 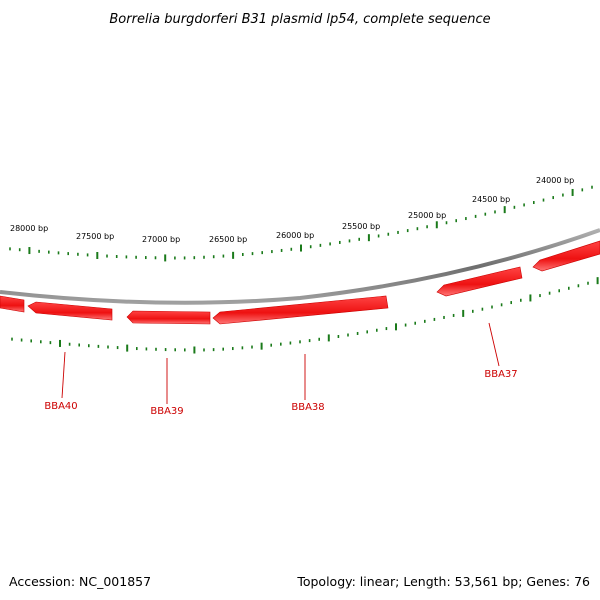 I want to click on gene-arrows, so click(x=300, y=282).